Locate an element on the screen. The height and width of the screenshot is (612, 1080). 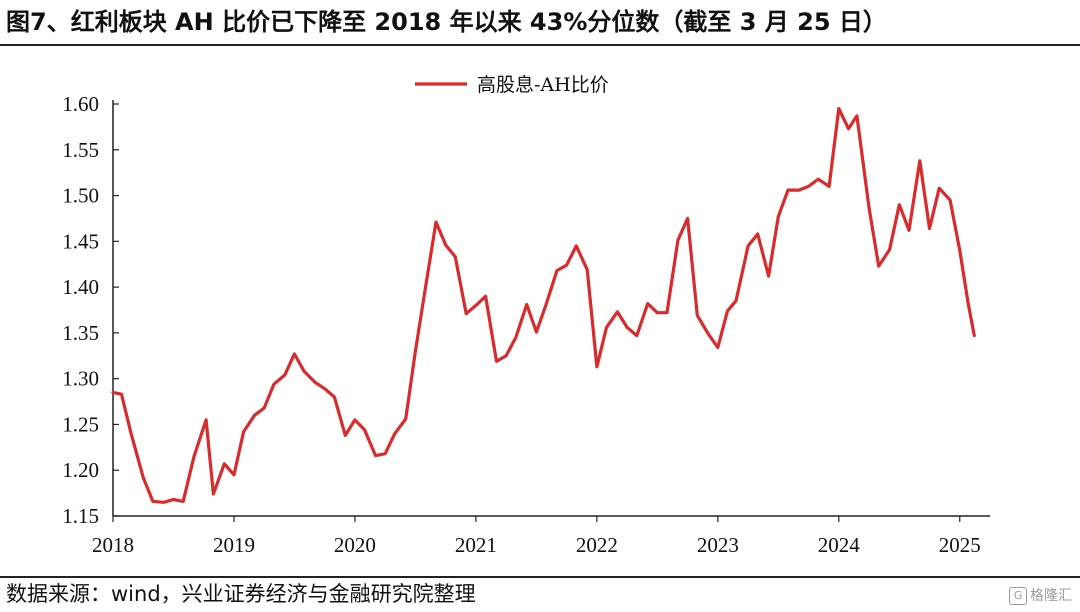
bottom-divider is located at coordinates (540, 577).